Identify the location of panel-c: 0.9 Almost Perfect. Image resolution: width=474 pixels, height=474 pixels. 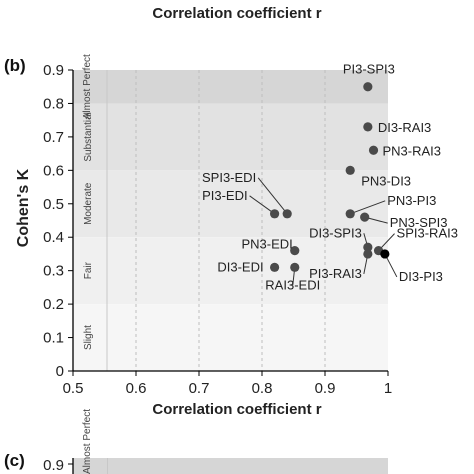
(215, 441).